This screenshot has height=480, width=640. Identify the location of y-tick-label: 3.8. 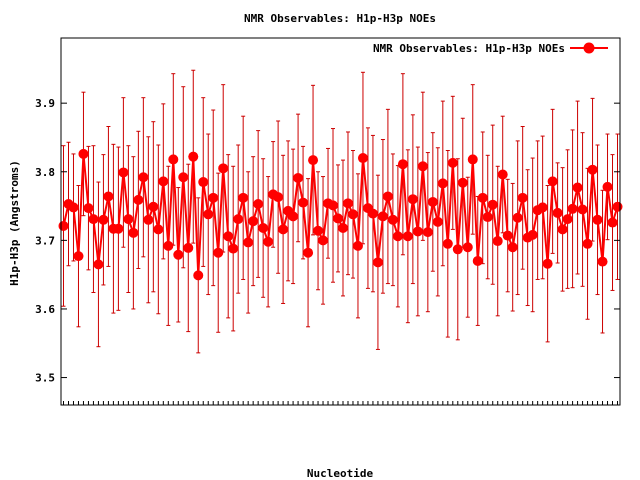
(45, 172).